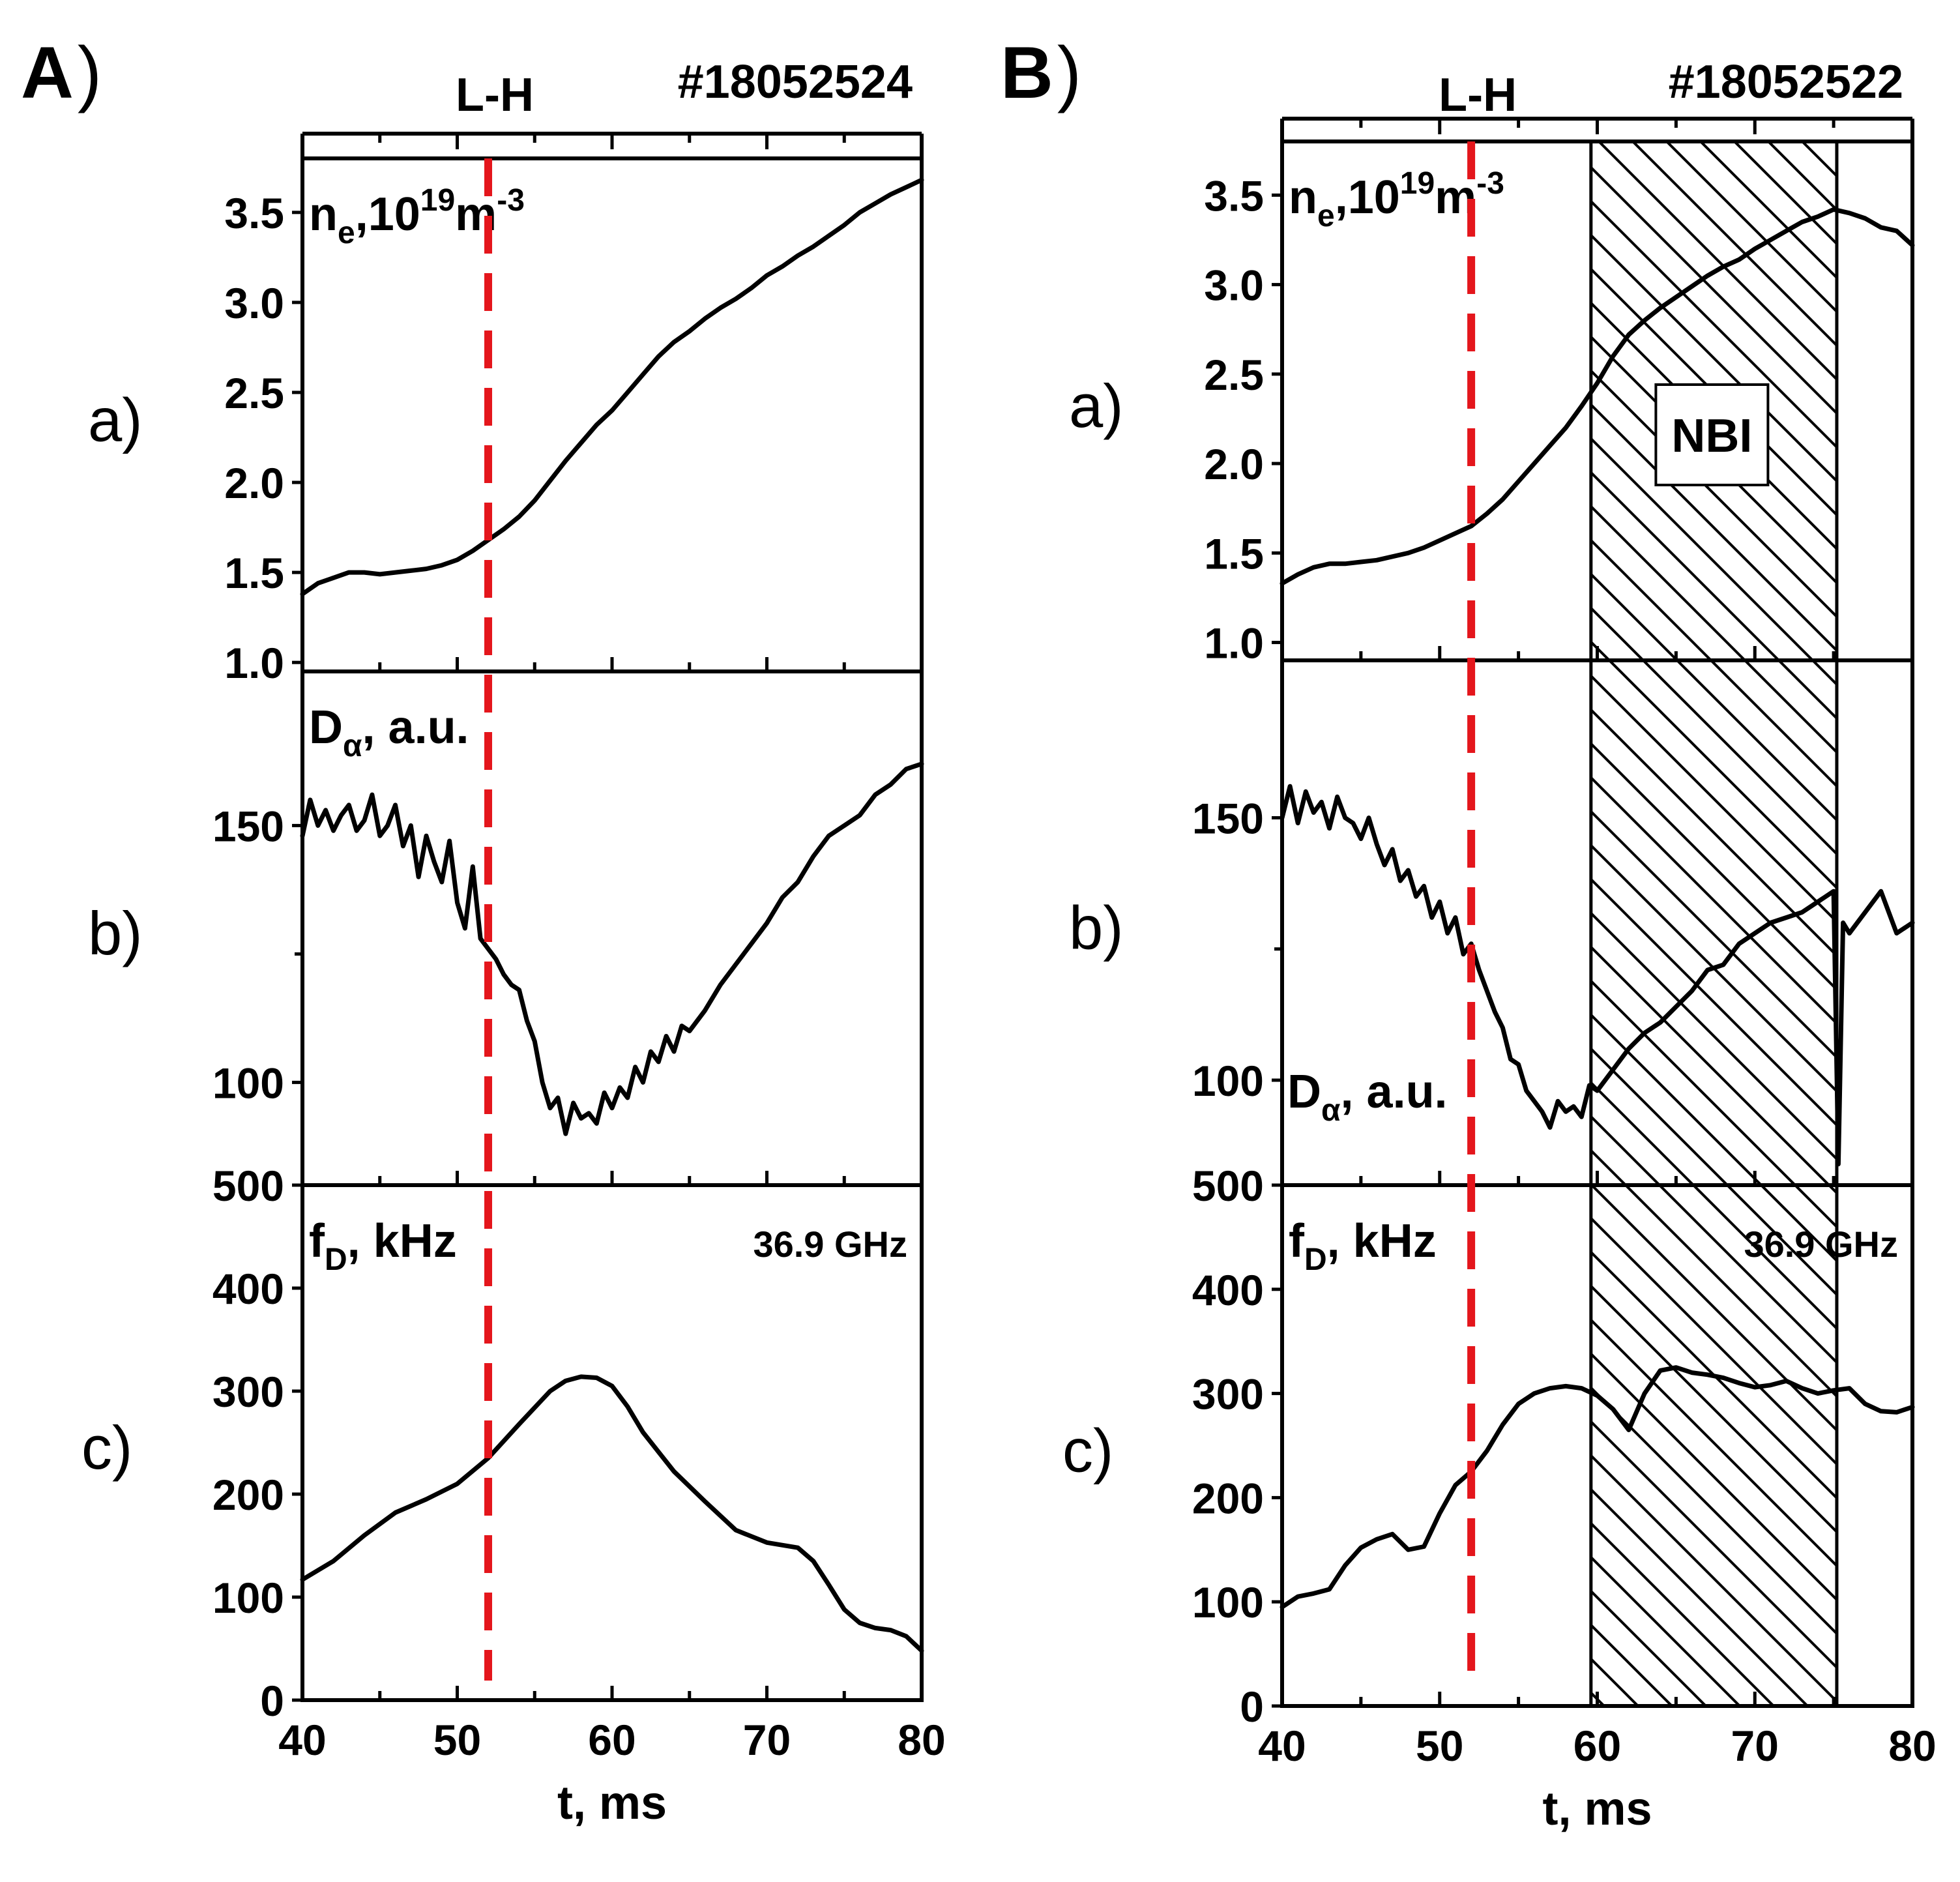 This screenshot has width=1960, height=1882. Describe the element at coordinates (1786, 82) in the screenshot. I see `shot-number: #18052522` at that location.